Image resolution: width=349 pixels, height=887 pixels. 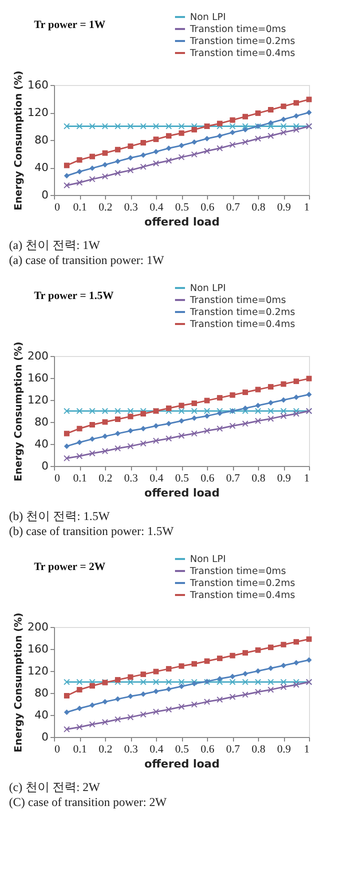 I want to click on chart-title: Tr power = 1W, so click(x=70, y=25).